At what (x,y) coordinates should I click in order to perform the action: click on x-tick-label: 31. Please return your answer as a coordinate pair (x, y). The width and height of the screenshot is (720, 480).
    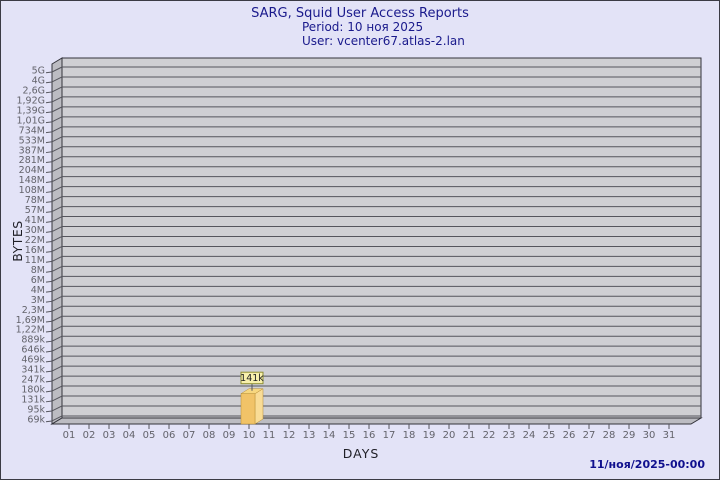
    Looking at the image, I should click on (669, 435).